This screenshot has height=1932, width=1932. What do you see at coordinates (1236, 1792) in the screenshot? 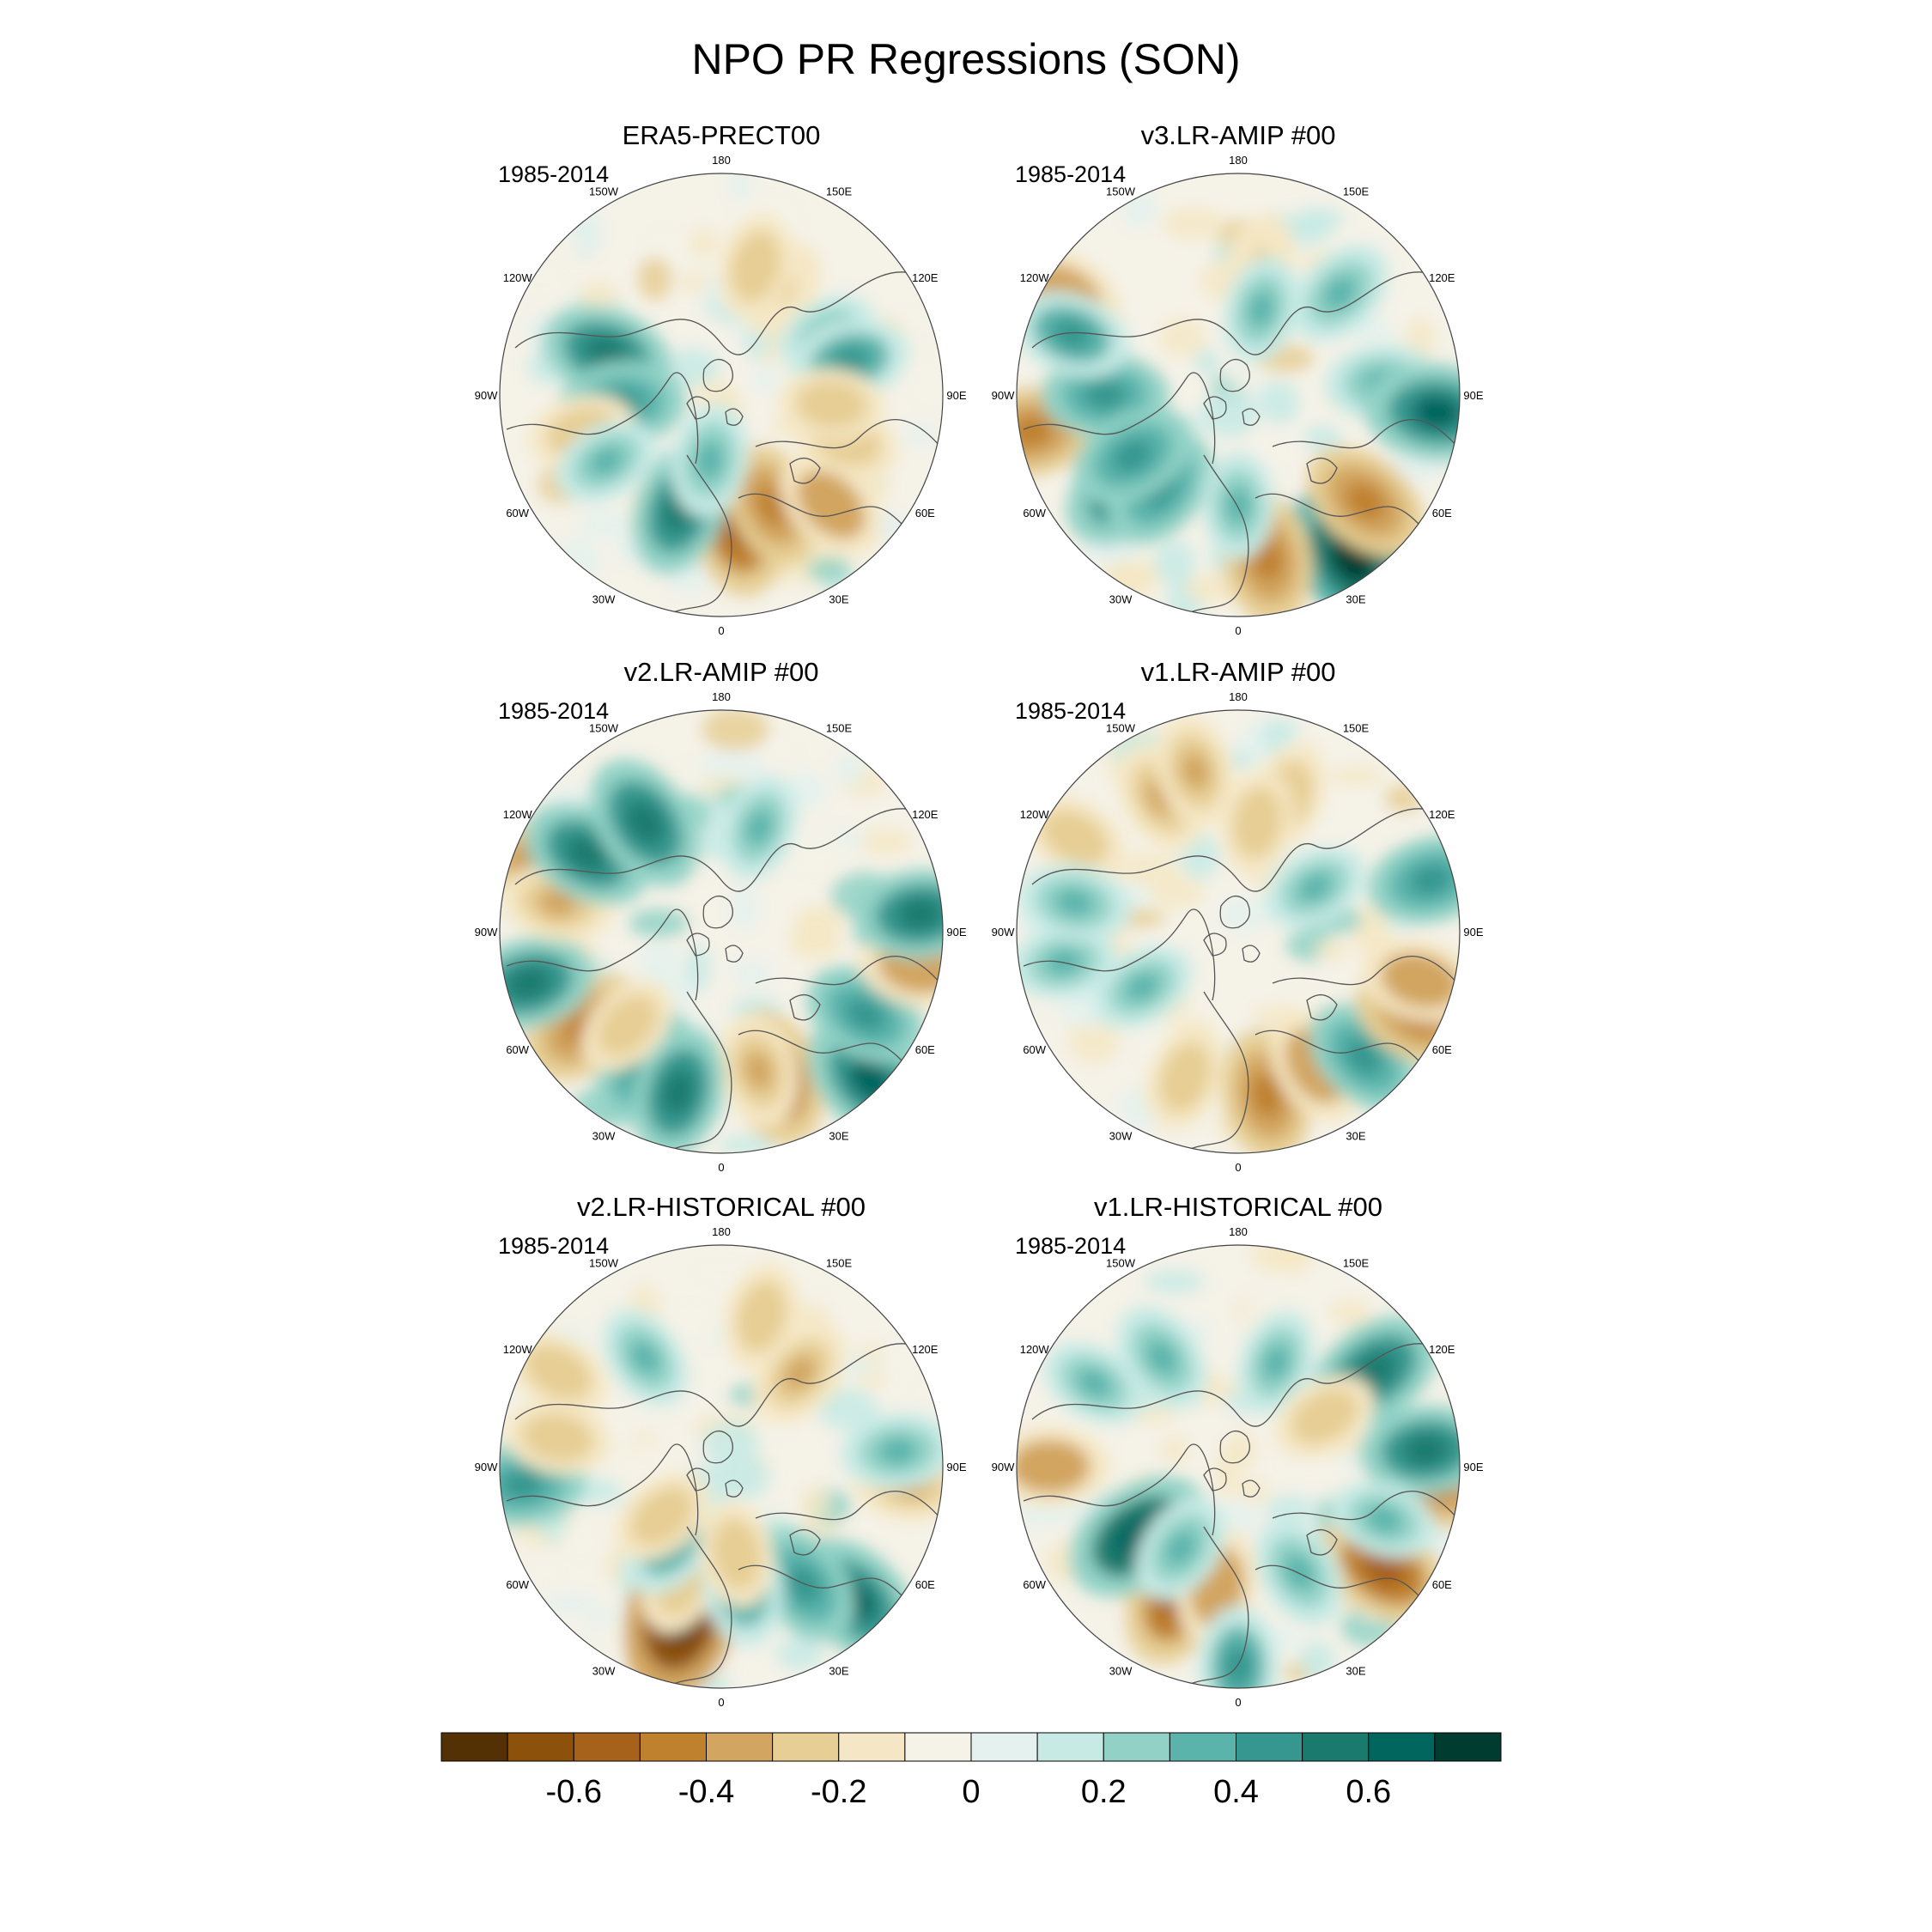
I see `colorbar-tick-label: 0.4` at bounding box center [1236, 1792].